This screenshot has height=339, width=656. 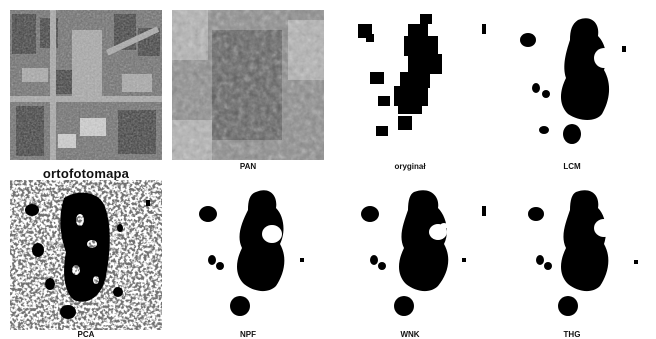 I want to click on wnk-mask, so click(x=410, y=255).